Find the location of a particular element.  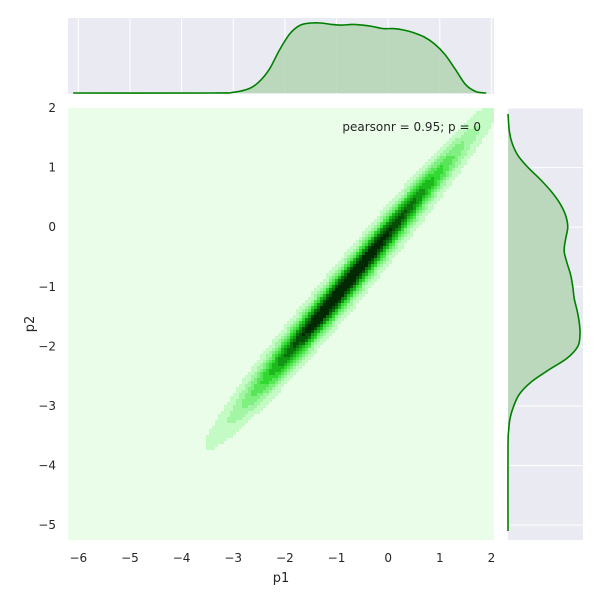

y-tick-label: −1 is located at coordinates (47, 287).